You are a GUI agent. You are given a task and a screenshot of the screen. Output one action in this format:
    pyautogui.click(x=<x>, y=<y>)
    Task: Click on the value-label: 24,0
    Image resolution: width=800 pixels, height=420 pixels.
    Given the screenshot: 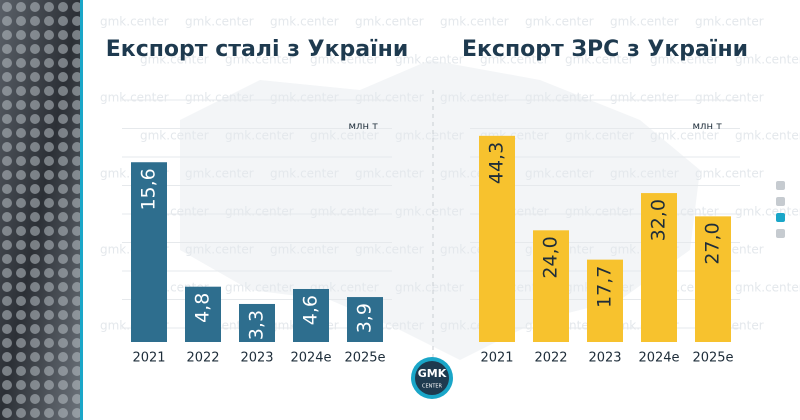 What is the action you would take?
    pyautogui.click(x=551, y=257)
    